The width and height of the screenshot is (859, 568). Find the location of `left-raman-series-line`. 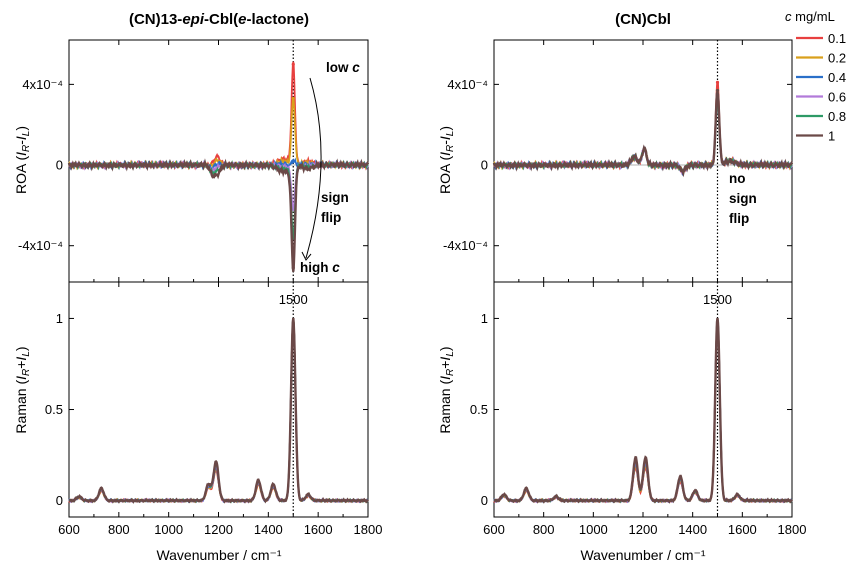

left-raman-series-line is located at coordinates (219, 410).